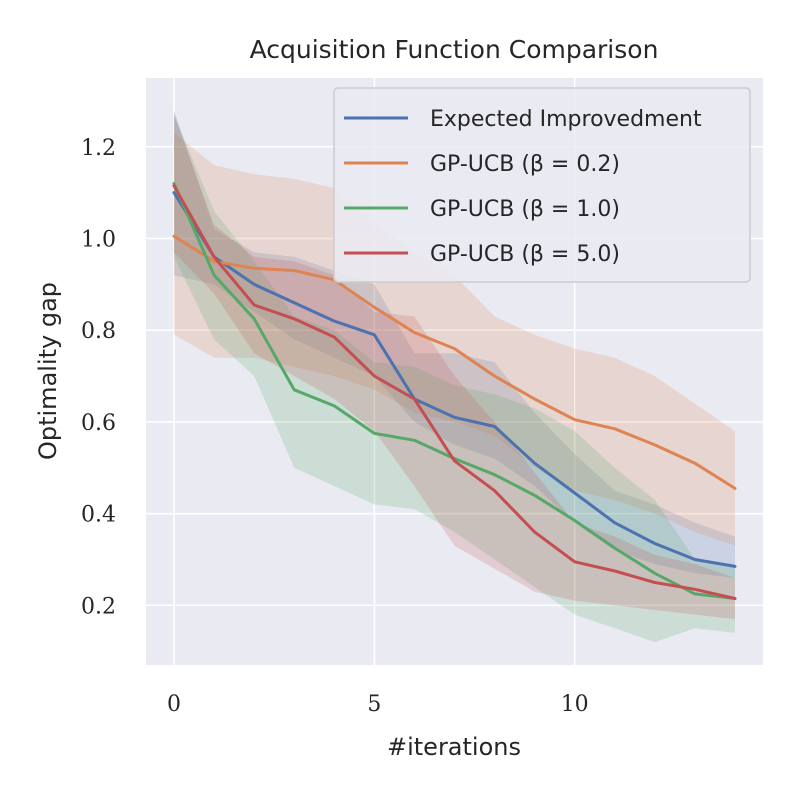  Describe the element at coordinates (525, 209) in the screenshot. I see `legend-label-2: GP-UCB (β = 1.0)` at that location.